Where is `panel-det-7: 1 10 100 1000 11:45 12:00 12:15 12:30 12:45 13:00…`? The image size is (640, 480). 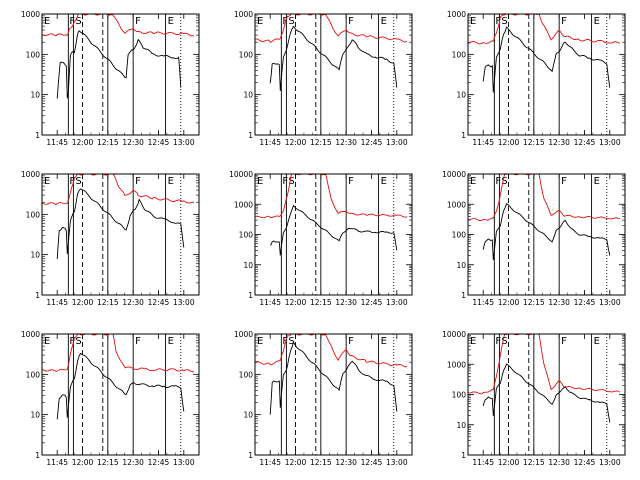
panel-det-7: 1 10 100 1000 11:45 12:00 12:15 12:30 12:45 13:00… is located at coordinates (110, 398).